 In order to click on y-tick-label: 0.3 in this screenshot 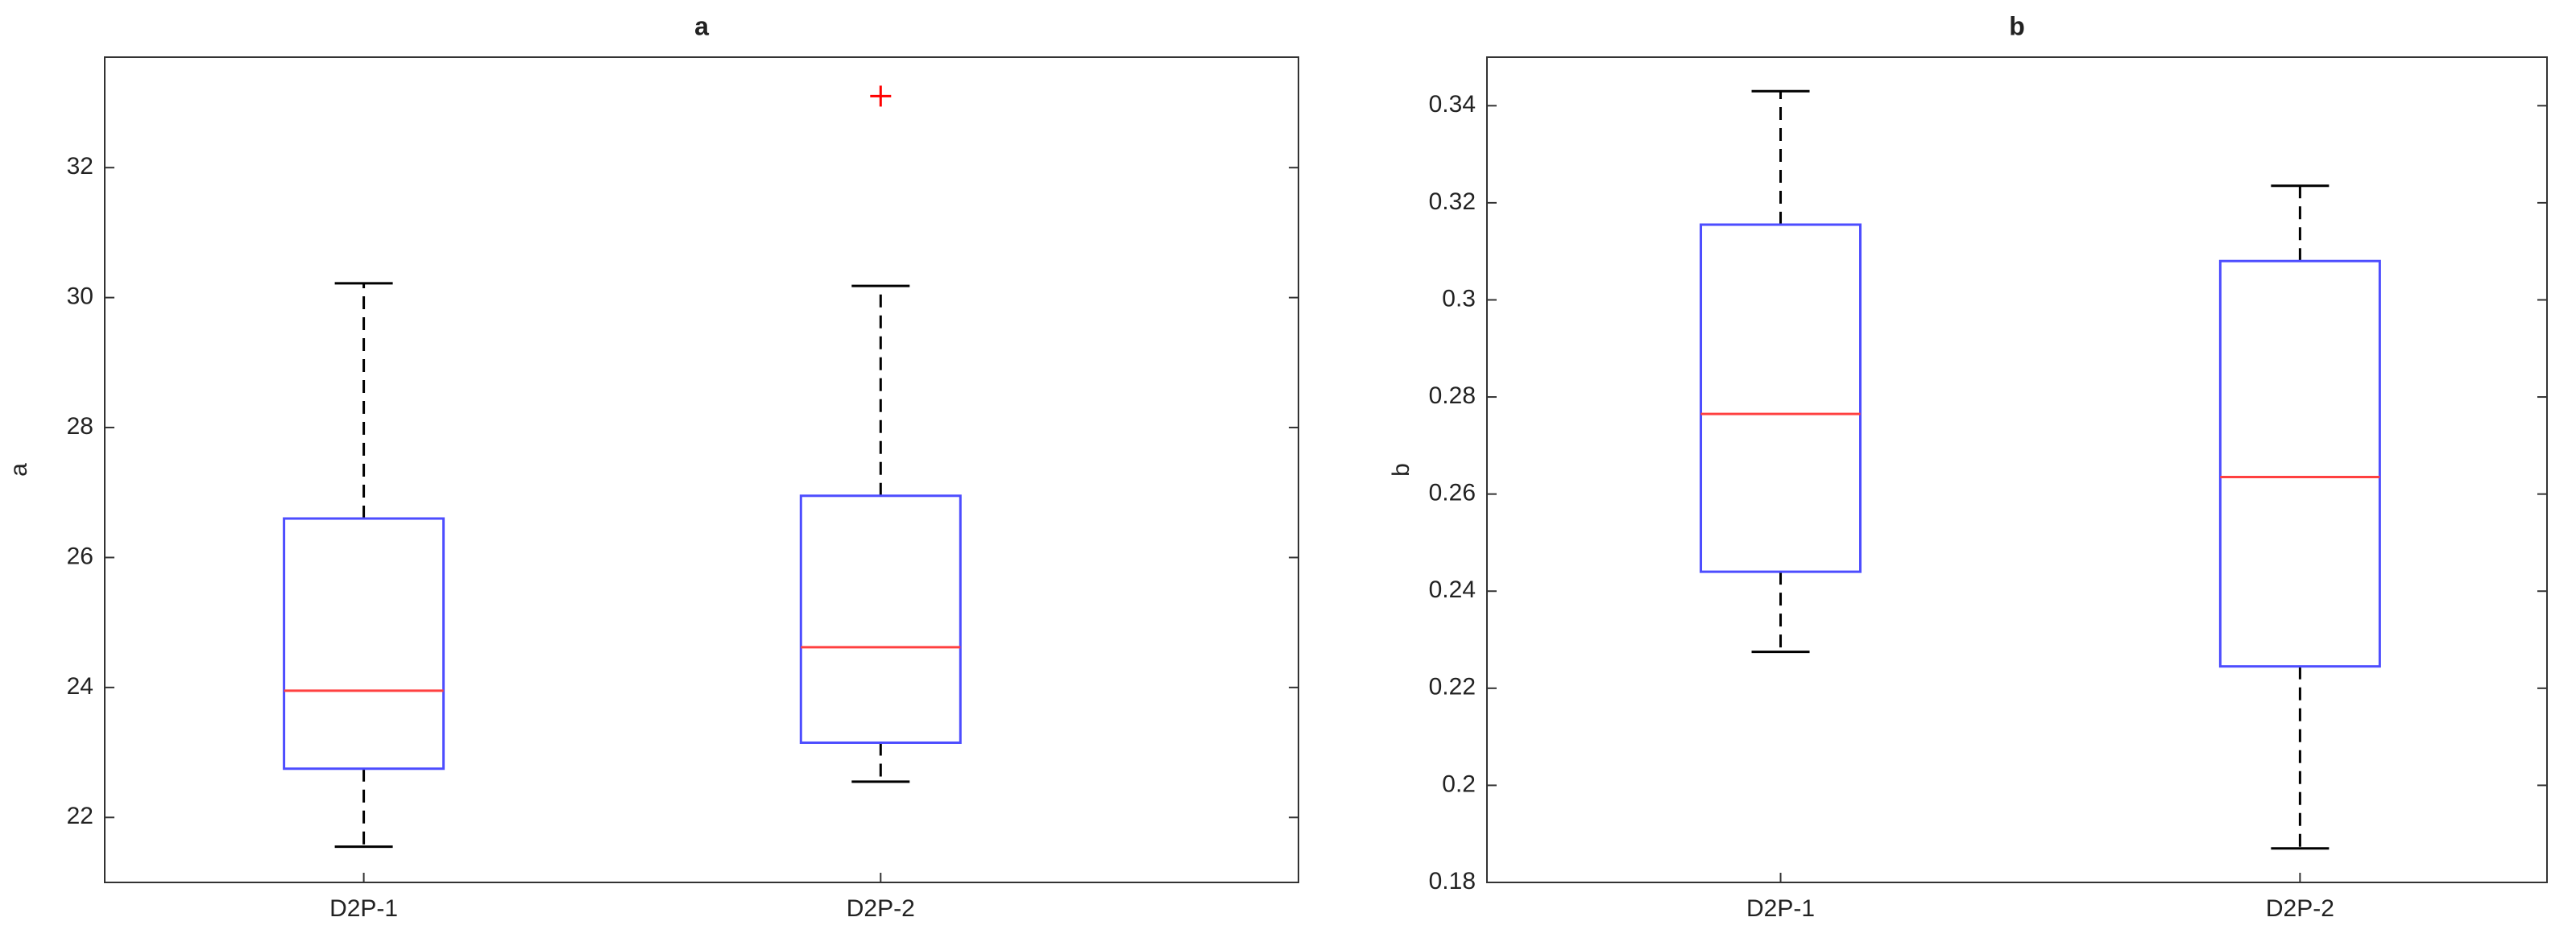, I will do `click(1459, 298)`.